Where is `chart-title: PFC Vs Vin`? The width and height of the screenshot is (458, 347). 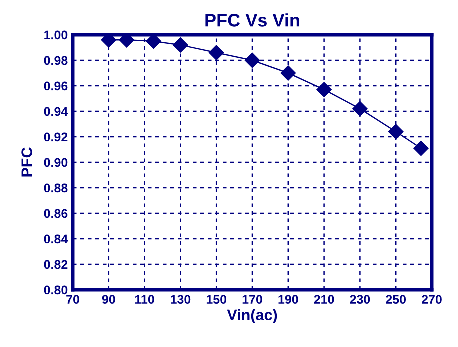 chart-title: PFC Vs Vin is located at coordinates (253, 20).